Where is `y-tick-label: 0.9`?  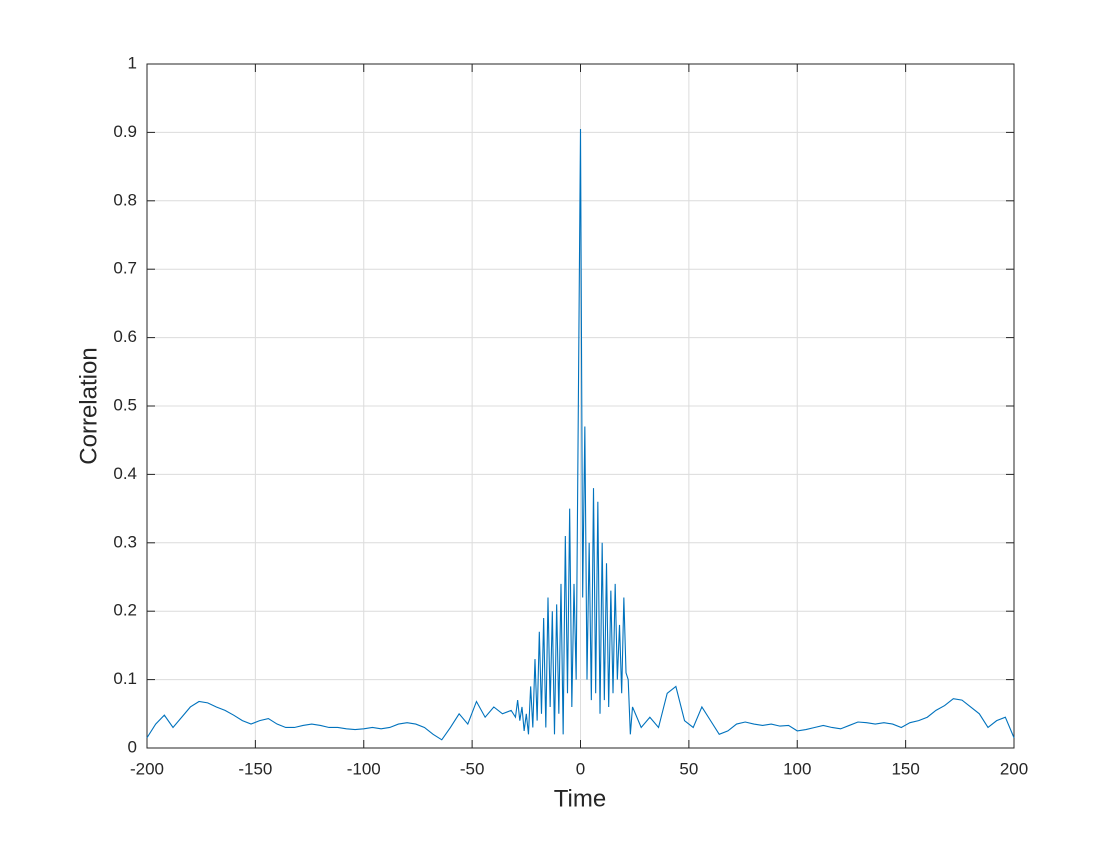 y-tick-label: 0.9 is located at coordinates (125, 131).